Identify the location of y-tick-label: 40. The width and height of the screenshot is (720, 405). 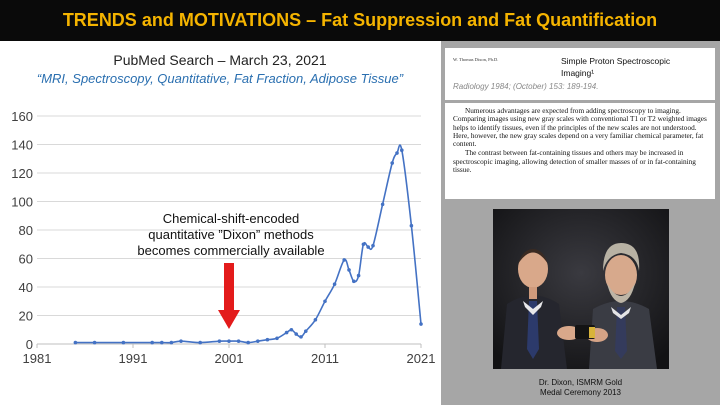
(26, 287).